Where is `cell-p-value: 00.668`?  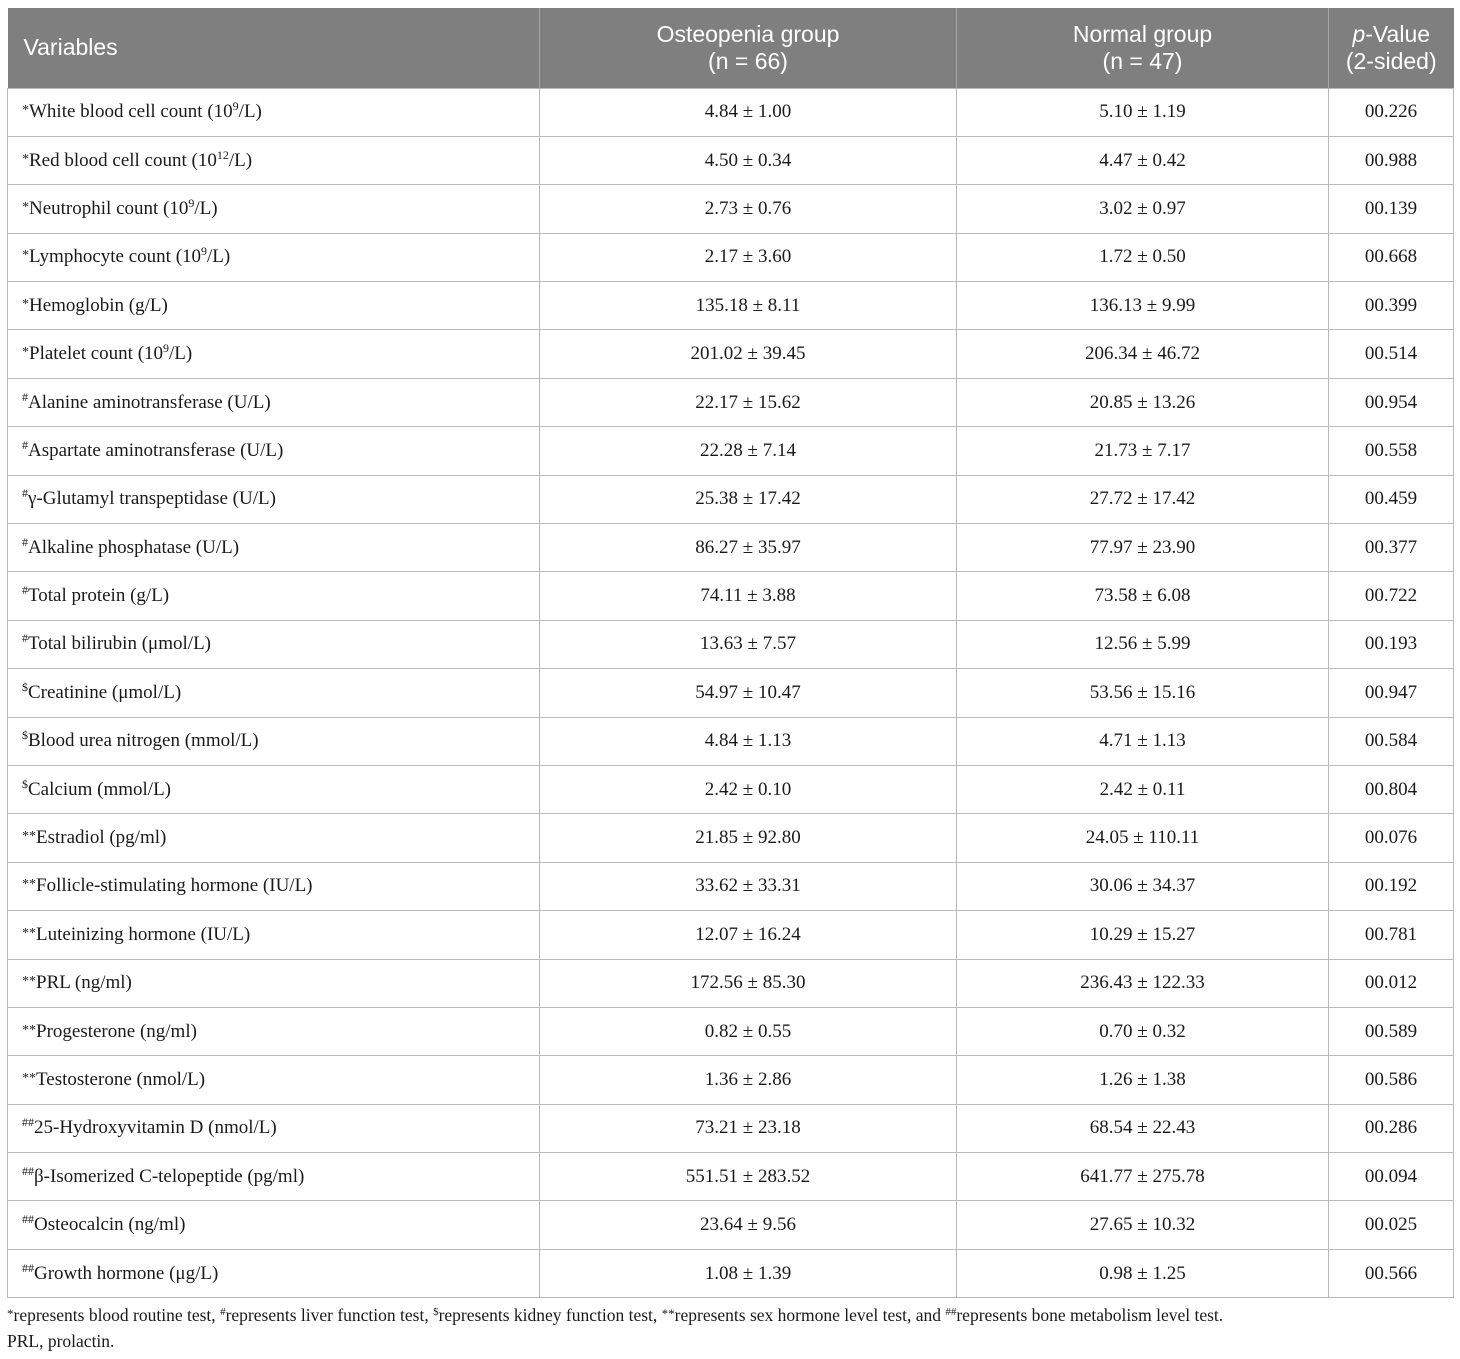
cell-p-value: 00.668 is located at coordinates (1391, 257).